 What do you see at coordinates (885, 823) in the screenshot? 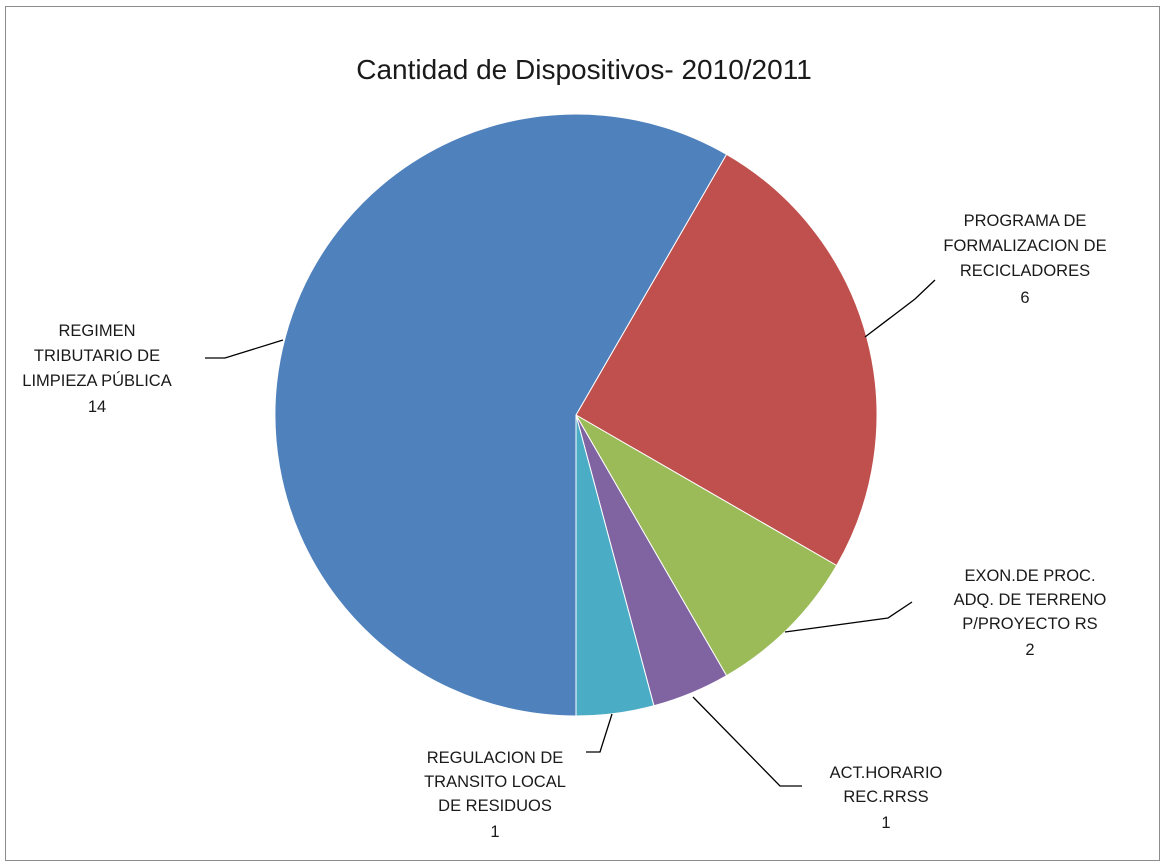
I see `data-label-3-value: 1` at bounding box center [885, 823].